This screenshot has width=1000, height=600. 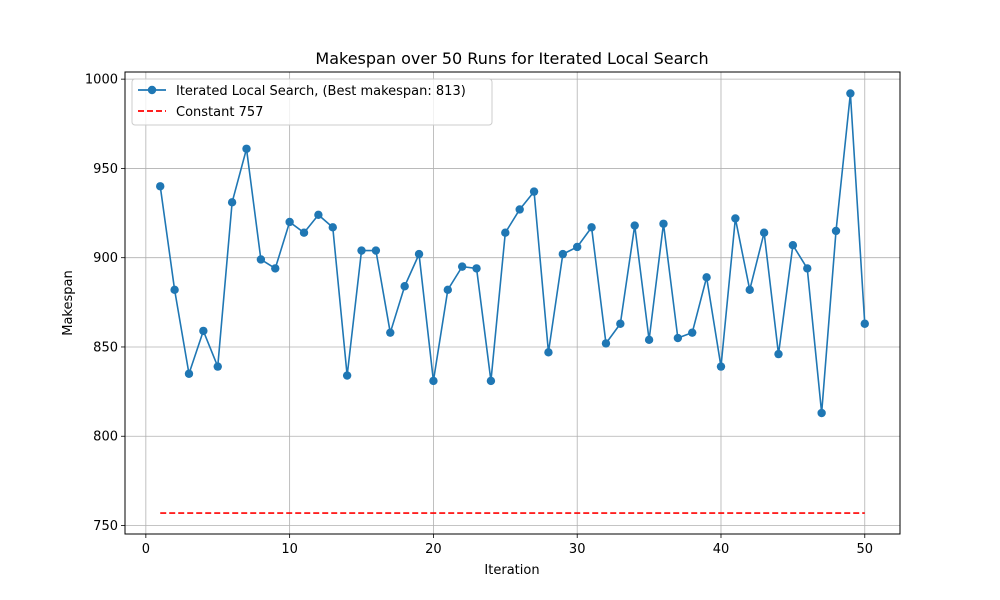 I want to click on x-tick-label: 20, so click(x=433, y=549).